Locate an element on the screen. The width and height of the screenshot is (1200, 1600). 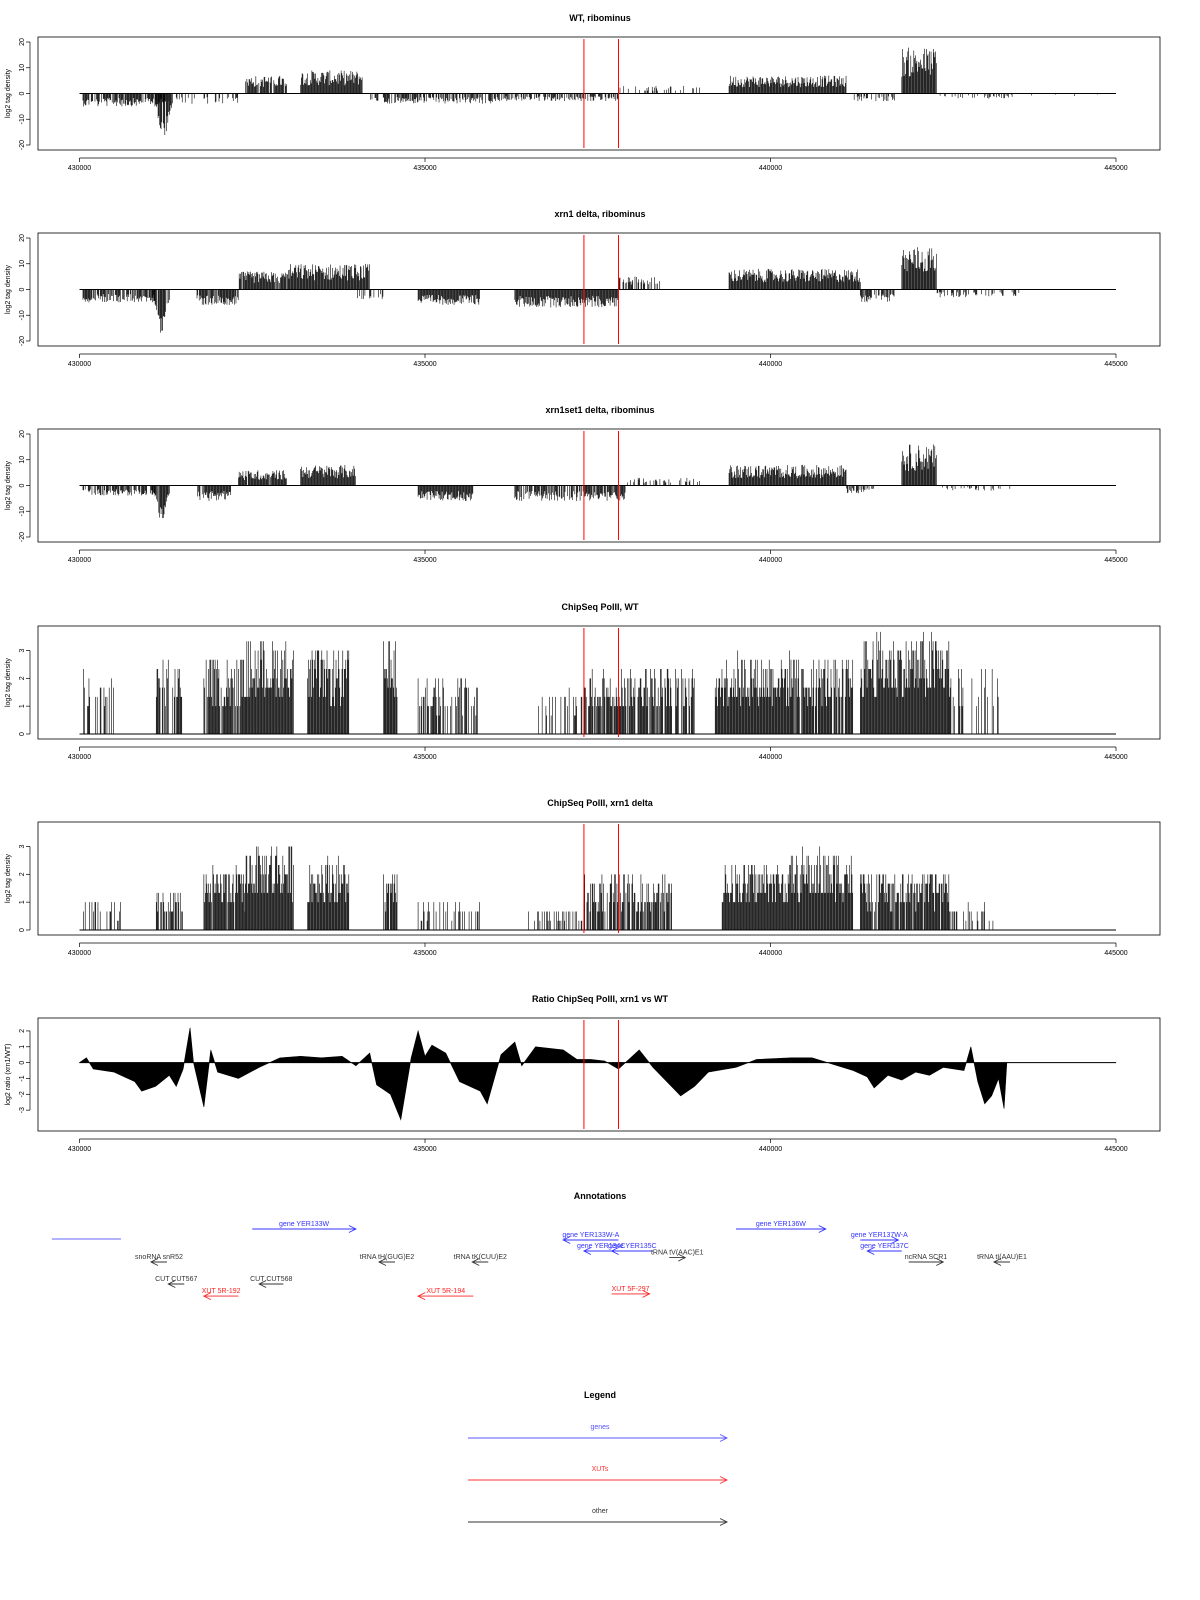
annotation-feature: CUT CUT568 is located at coordinates (271, 1282).